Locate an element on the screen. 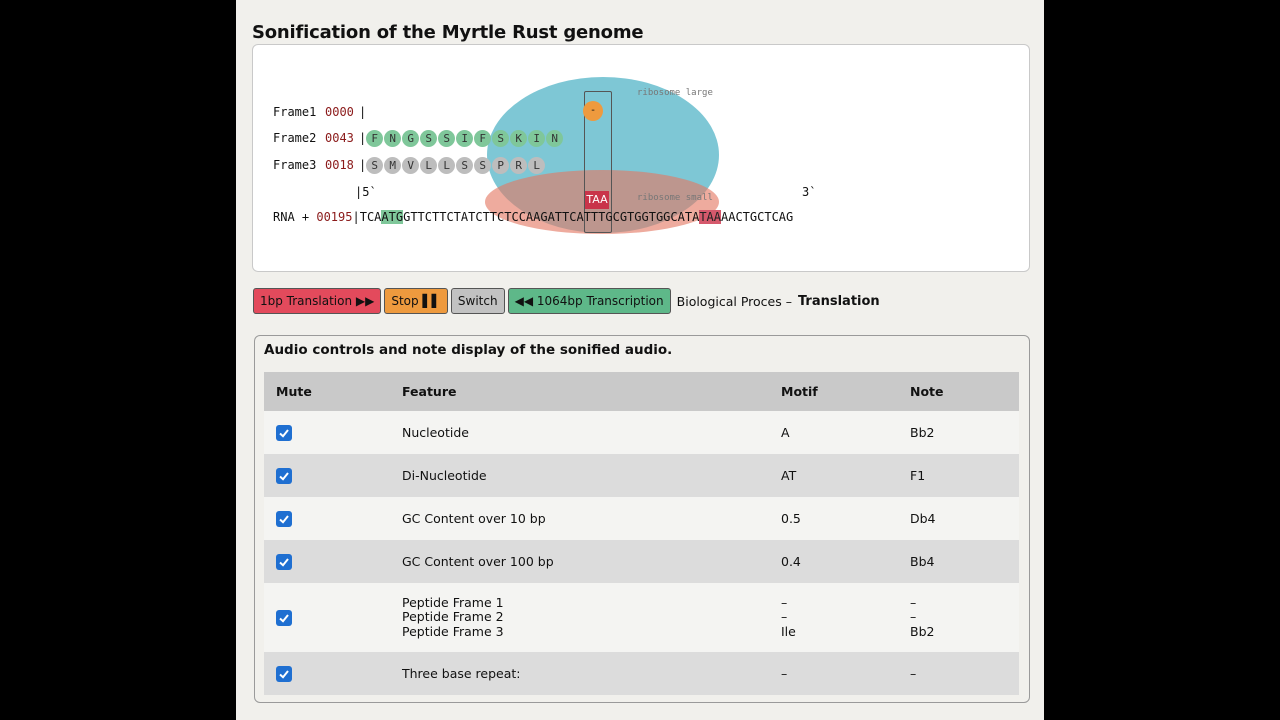 The width and height of the screenshot is (1280, 720). amino-acid-bead: M is located at coordinates (393, 165).